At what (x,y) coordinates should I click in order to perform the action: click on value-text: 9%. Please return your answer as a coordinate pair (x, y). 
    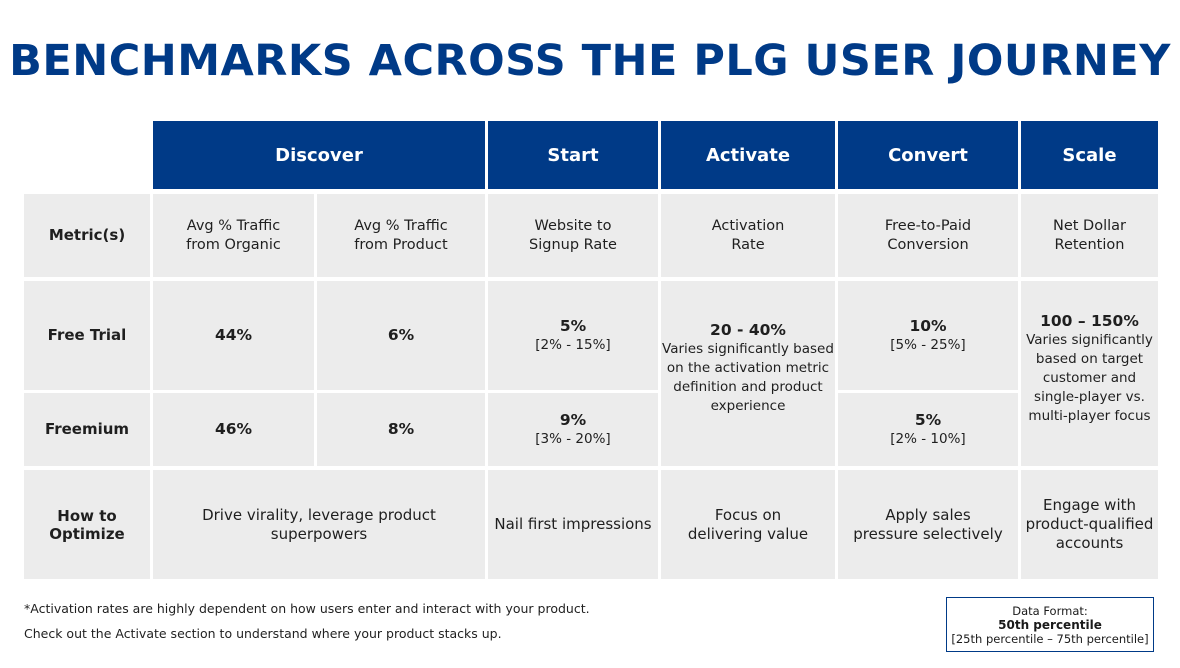
    Looking at the image, I should click on (573, 419).